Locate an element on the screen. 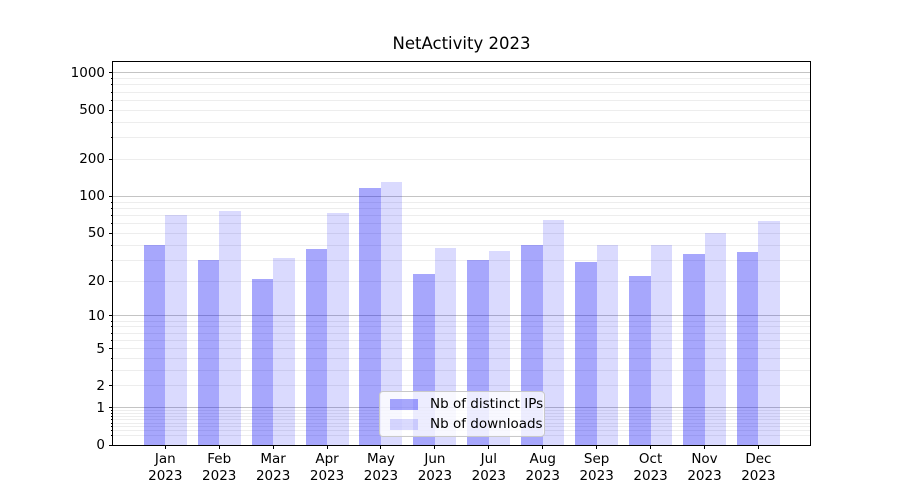 This screenshot has height=500, width=900. x-tick-label-jul-2023: Jul 2023 is located at coordinates (488, 467).